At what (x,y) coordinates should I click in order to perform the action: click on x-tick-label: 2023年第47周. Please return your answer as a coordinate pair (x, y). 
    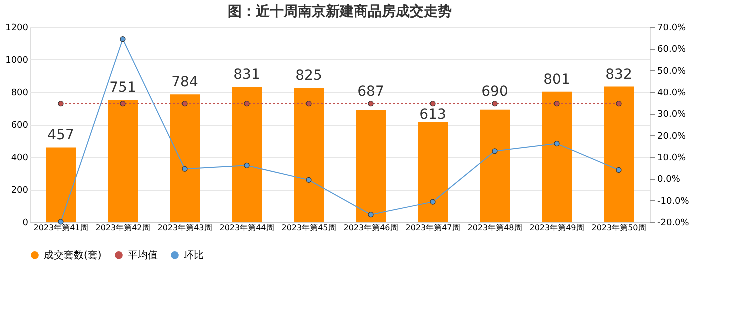
    Looking at the image, I should click on (433, 228).